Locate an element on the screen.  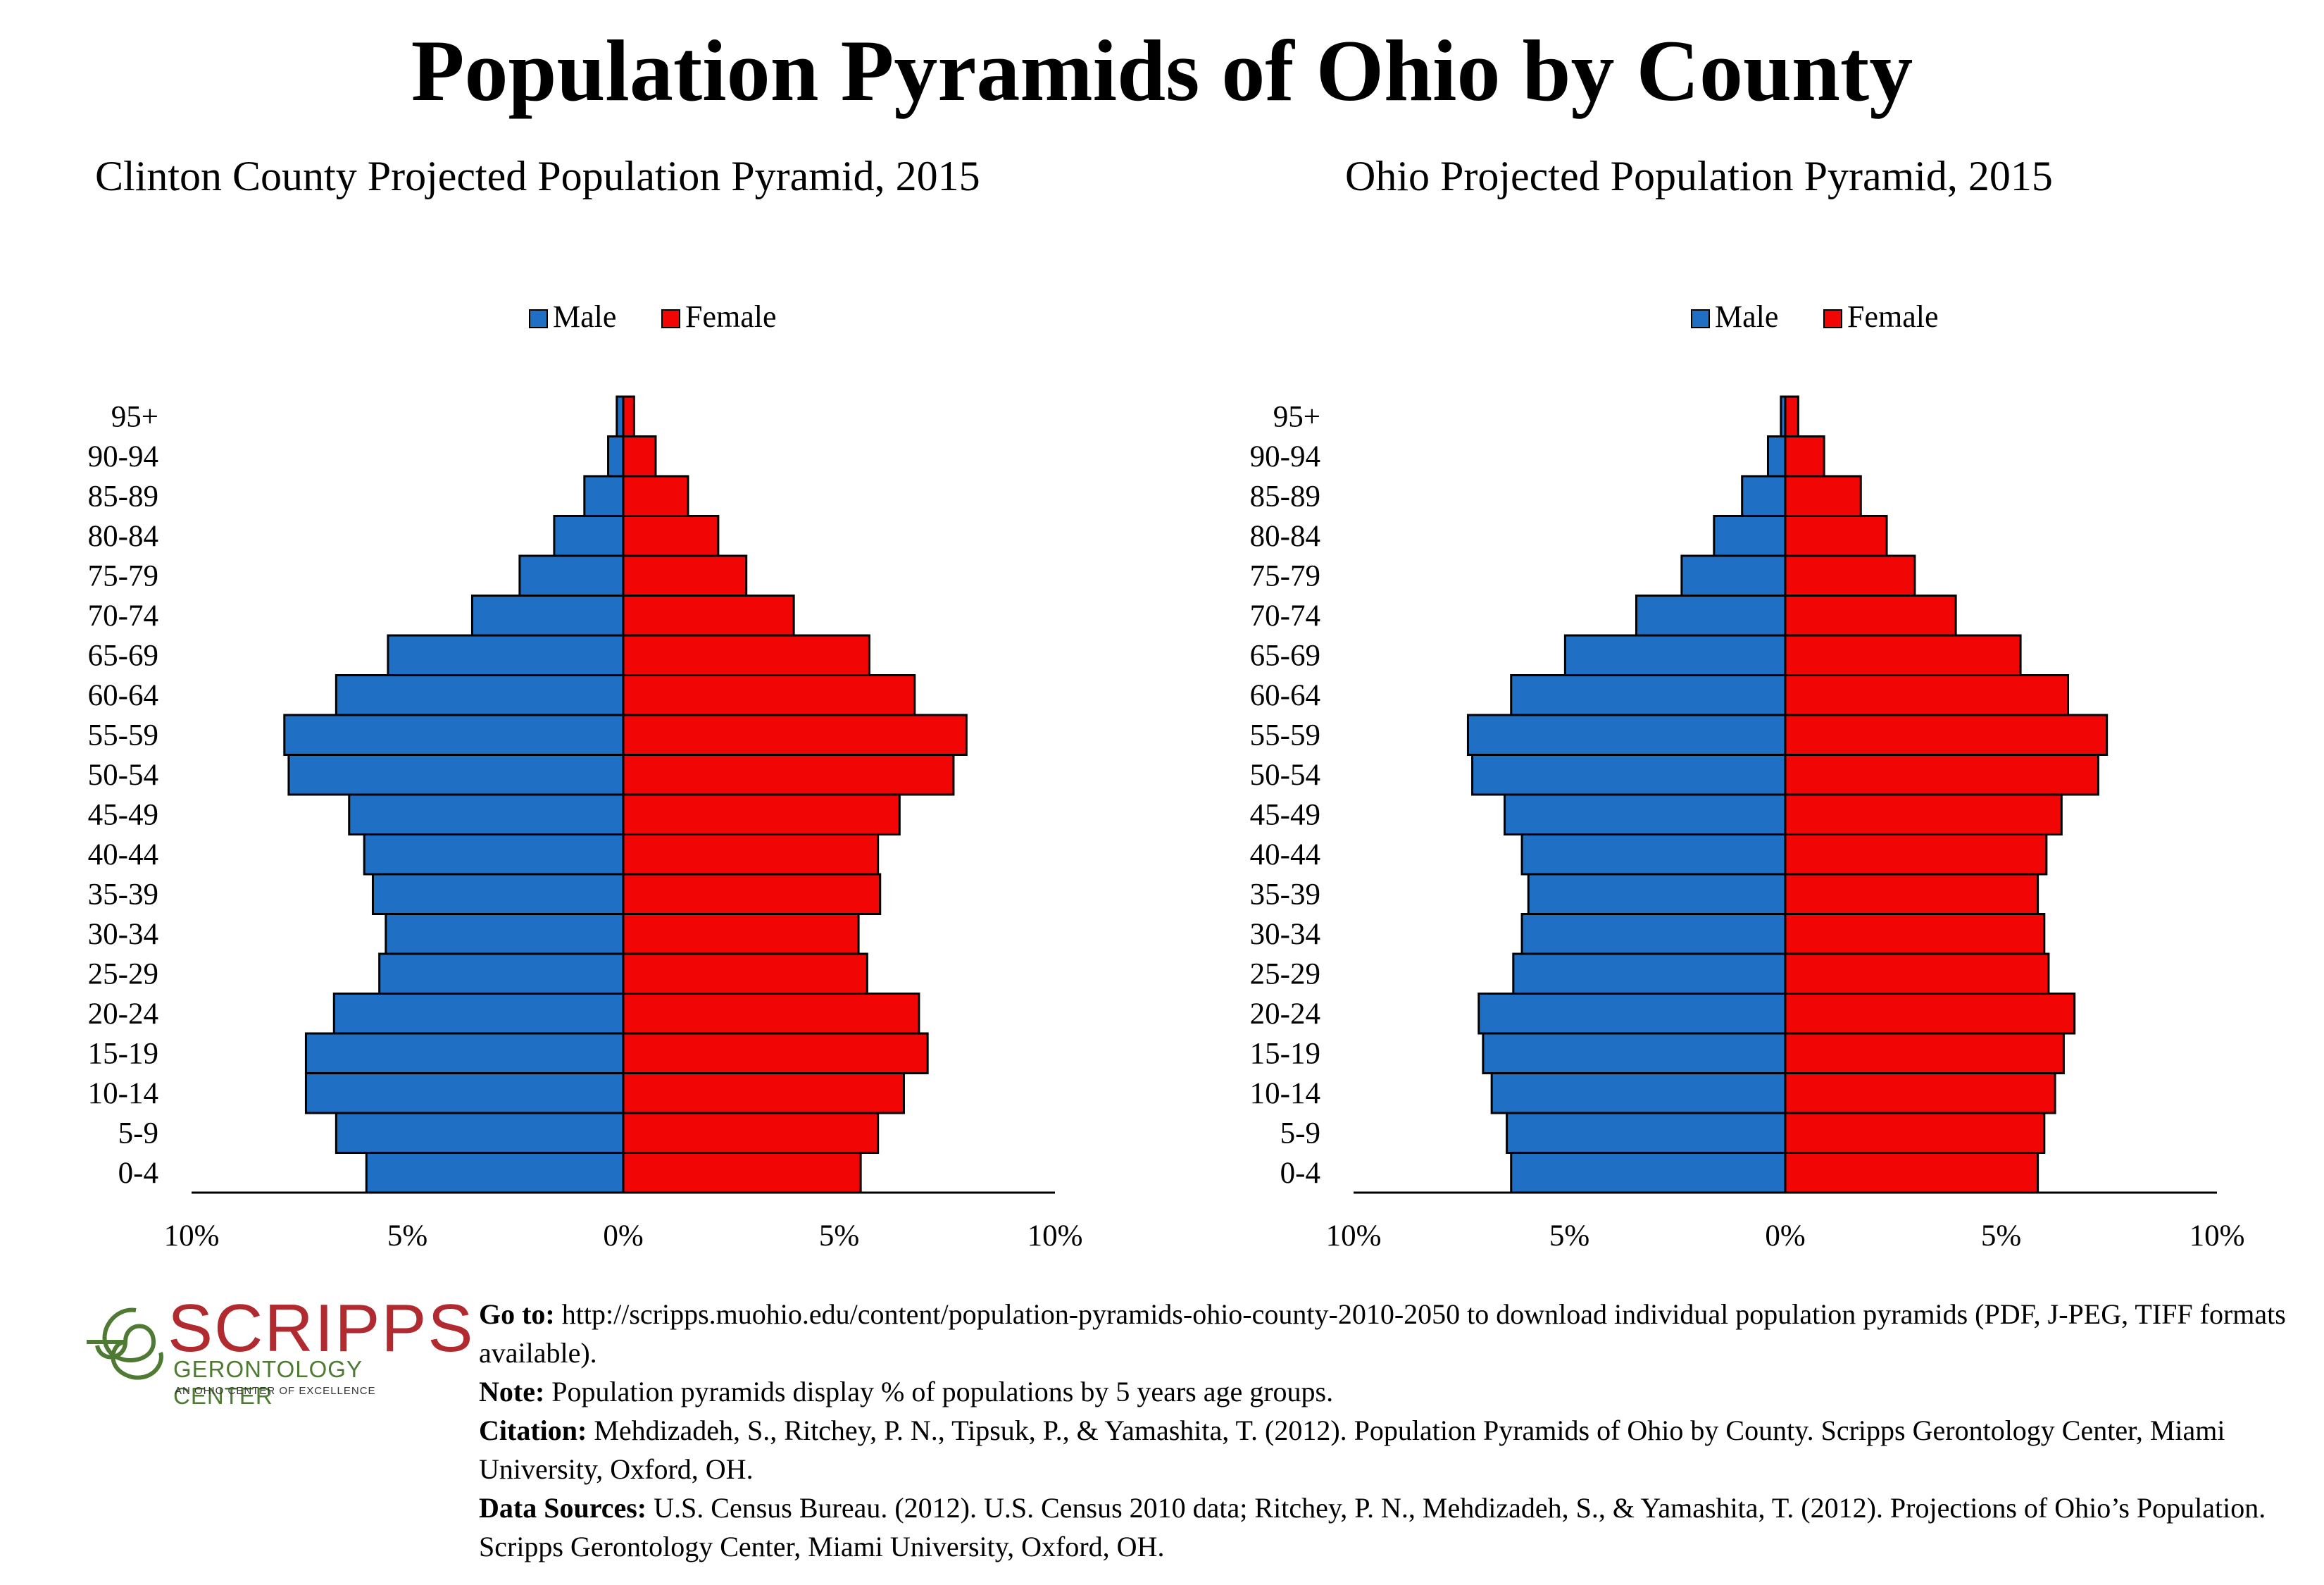
category-label: 70-74 is located at coordinates (123, 616).